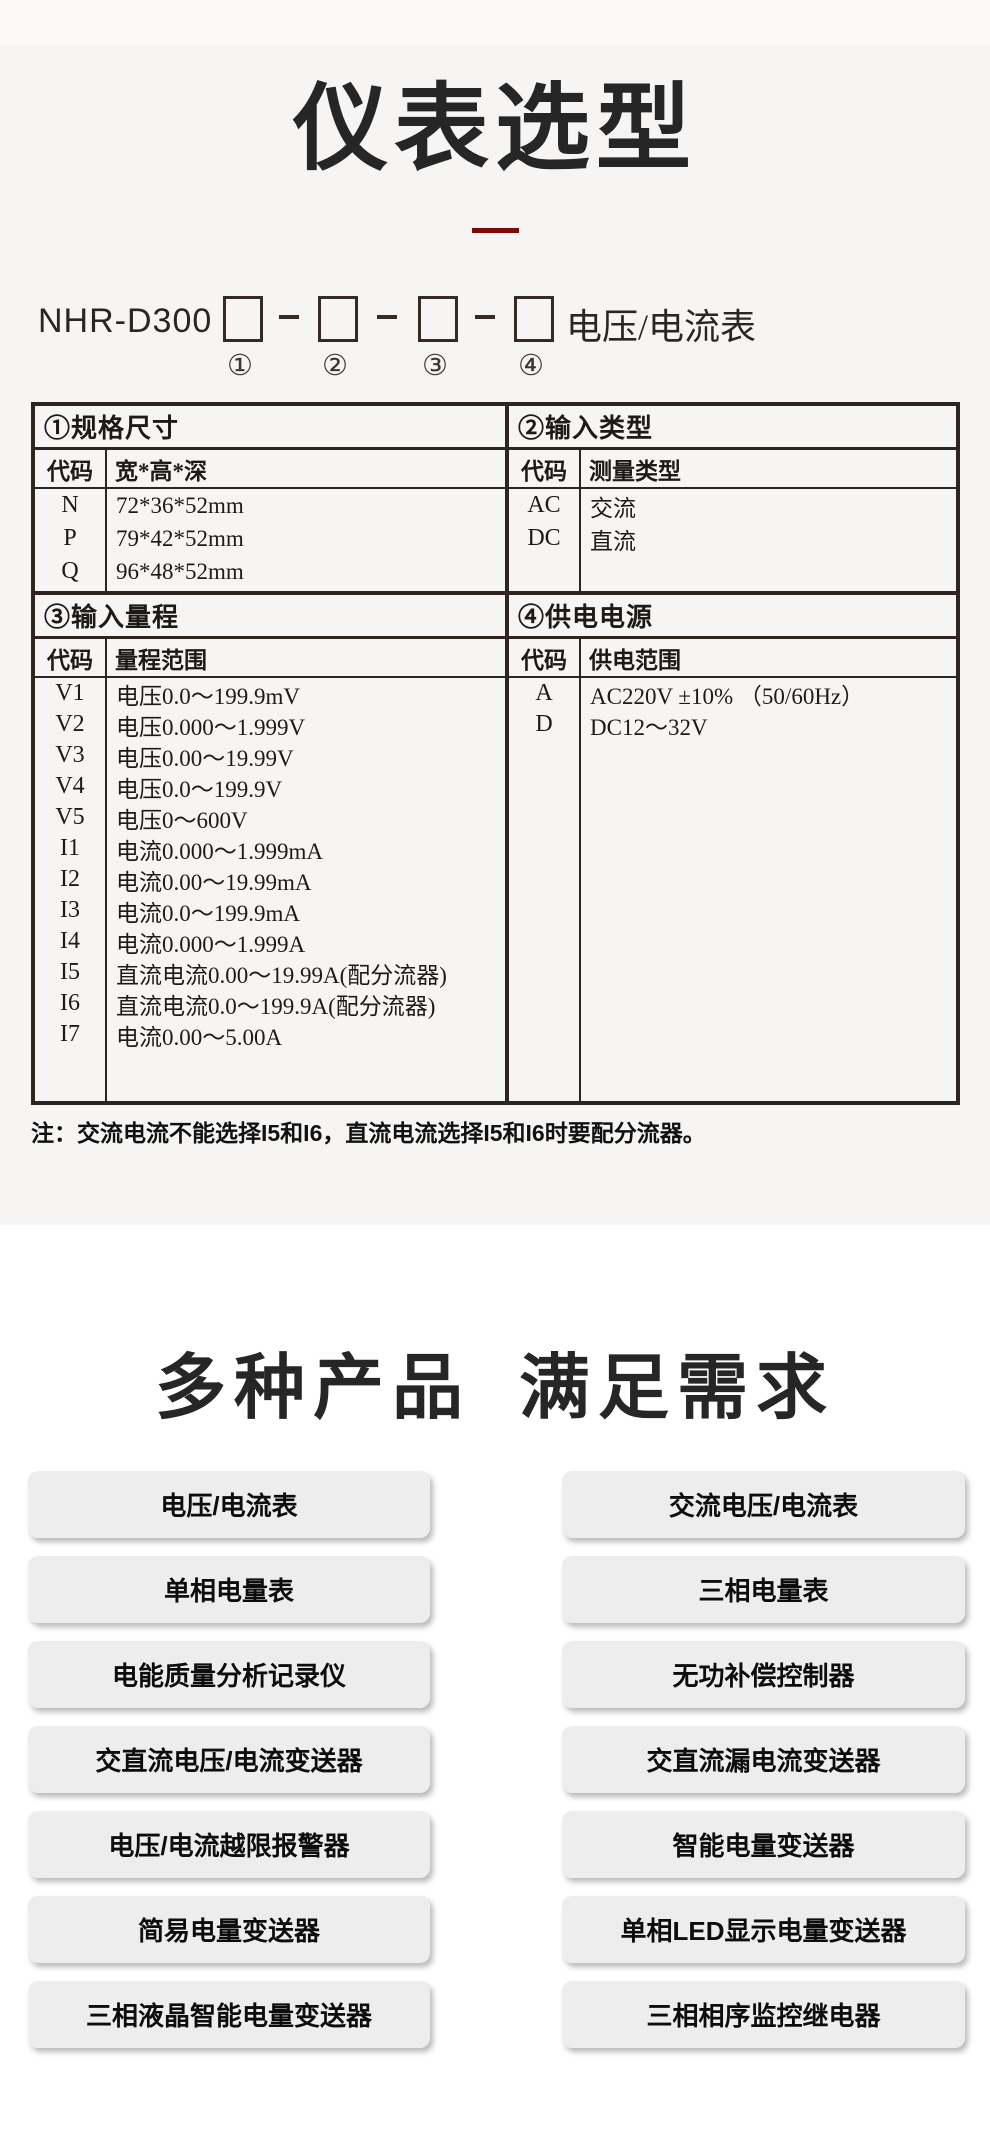 The height and width of the screenshot is (2129, 990). What do you see at coordinates (229, 1589) in the screenshot?
I see `product-button: 单相电量表` at bounding box center [229, 1589].